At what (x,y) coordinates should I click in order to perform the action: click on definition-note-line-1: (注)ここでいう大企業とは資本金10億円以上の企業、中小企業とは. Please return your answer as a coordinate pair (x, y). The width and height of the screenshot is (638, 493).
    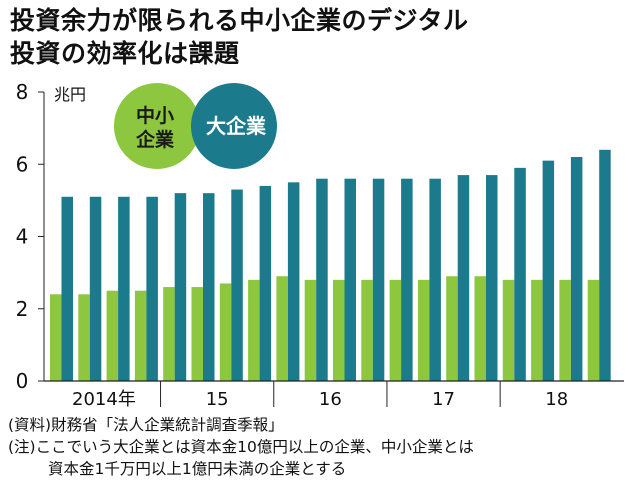
    Looking at the image, I should click on (241, 447).